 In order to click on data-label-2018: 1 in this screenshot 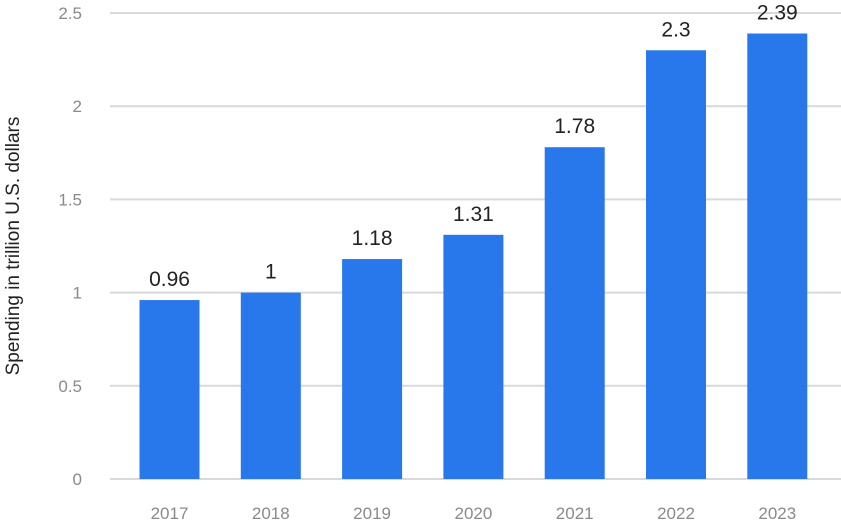, I will do `click(271, 272)`.